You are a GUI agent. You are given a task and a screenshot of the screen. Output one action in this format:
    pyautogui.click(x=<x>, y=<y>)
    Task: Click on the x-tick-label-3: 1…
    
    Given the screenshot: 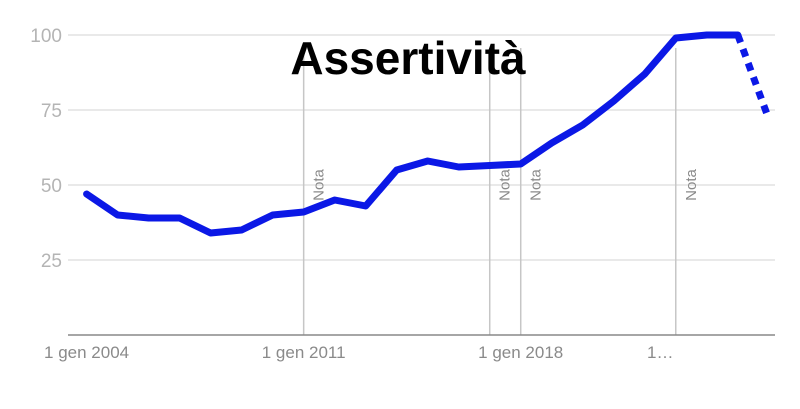 What is the action you would take?
    pyautogui.click(x=660, y=352)
    